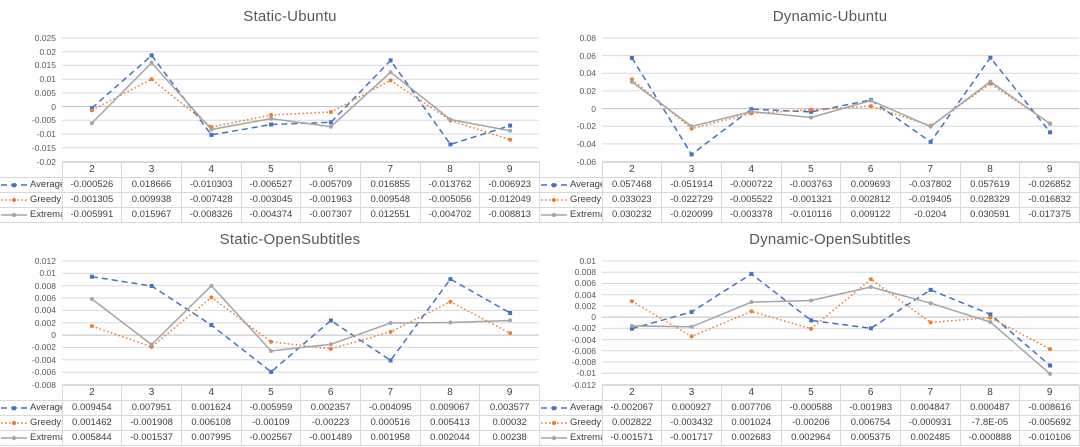 The height and width of the screenshot is (447, 1080). I want to click on table-value-cell: 0.002357, so click(330, 408).